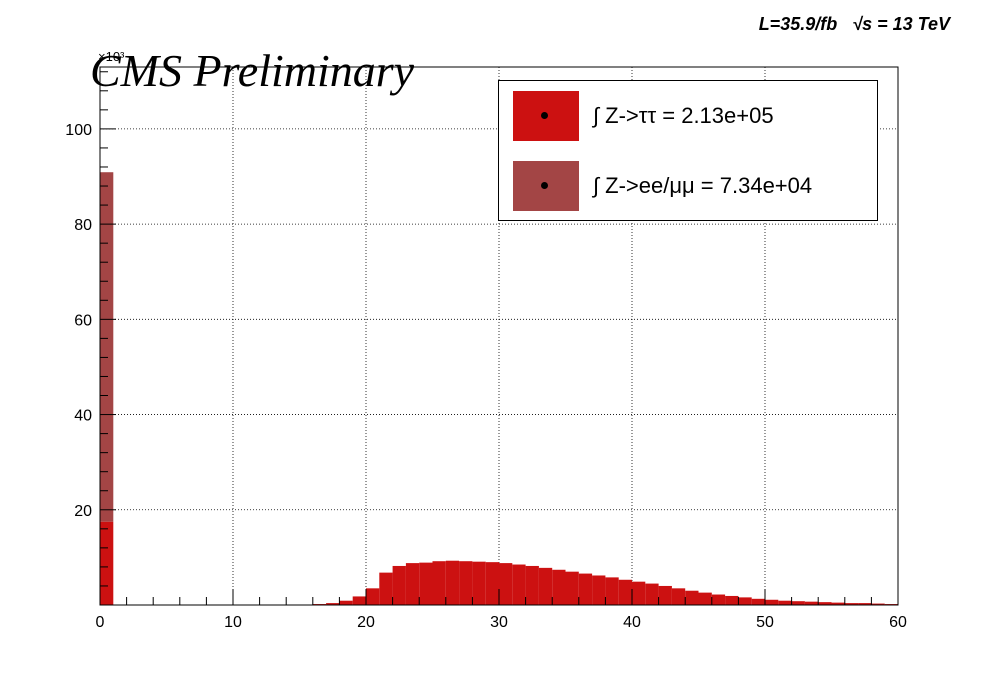  Describe the element at coordinates (688, 150) in the screenshot. I see `legend: ∫ Z->ττ = 2.13e+05 ∫ Z->ee/μμ = 7.34e+04` at that location.